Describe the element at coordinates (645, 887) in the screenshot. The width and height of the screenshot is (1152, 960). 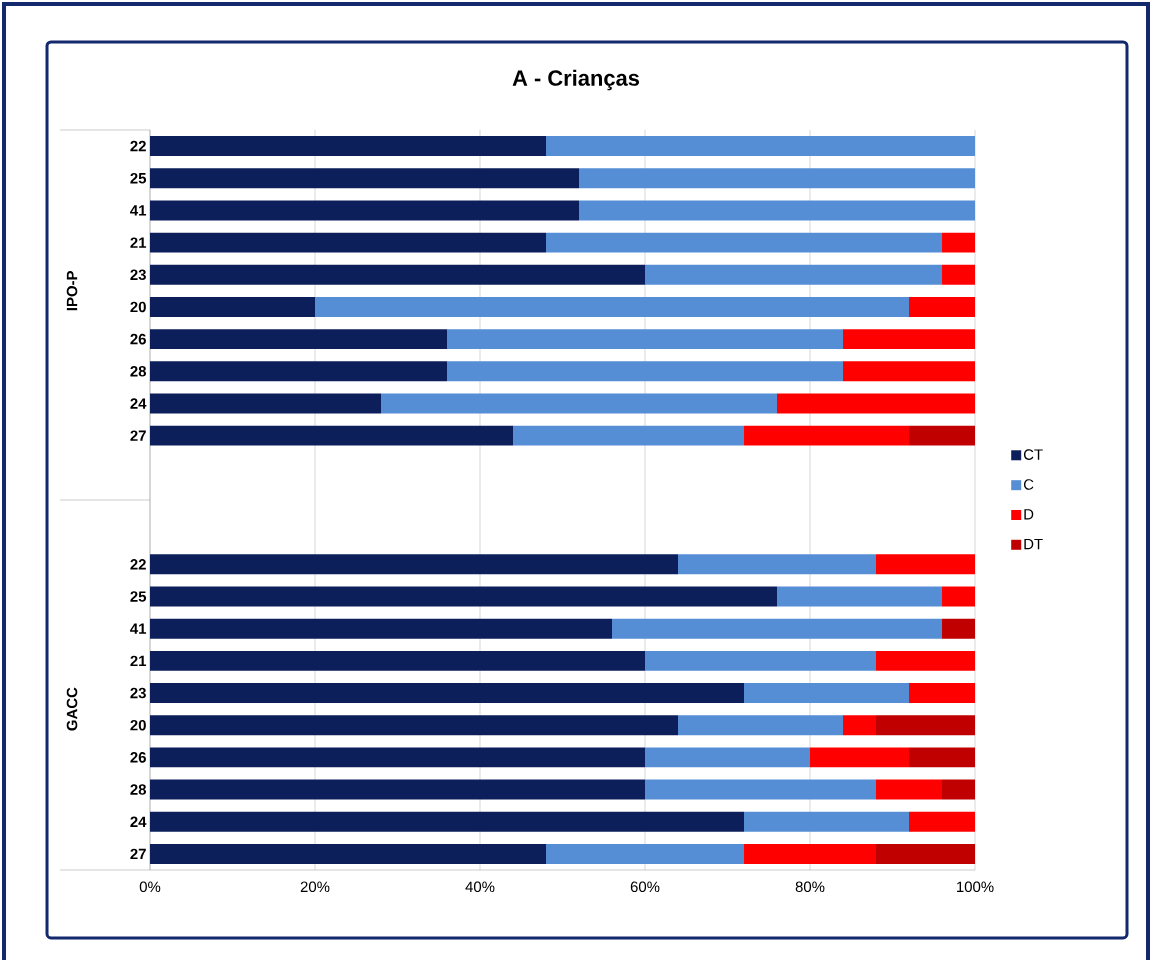
I see `x-tick-label: 60%` at that location.